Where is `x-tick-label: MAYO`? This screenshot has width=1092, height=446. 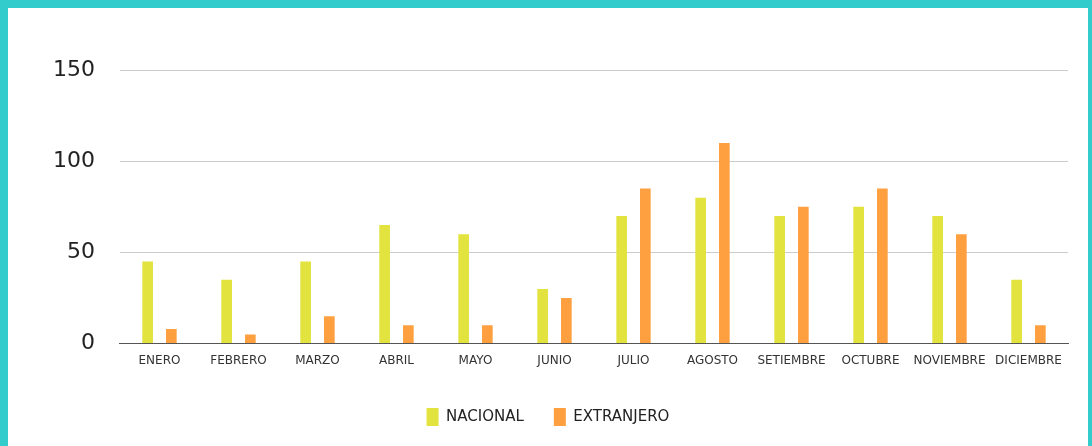 x-tick-label: MAYO is located at coordinates (475, 359).